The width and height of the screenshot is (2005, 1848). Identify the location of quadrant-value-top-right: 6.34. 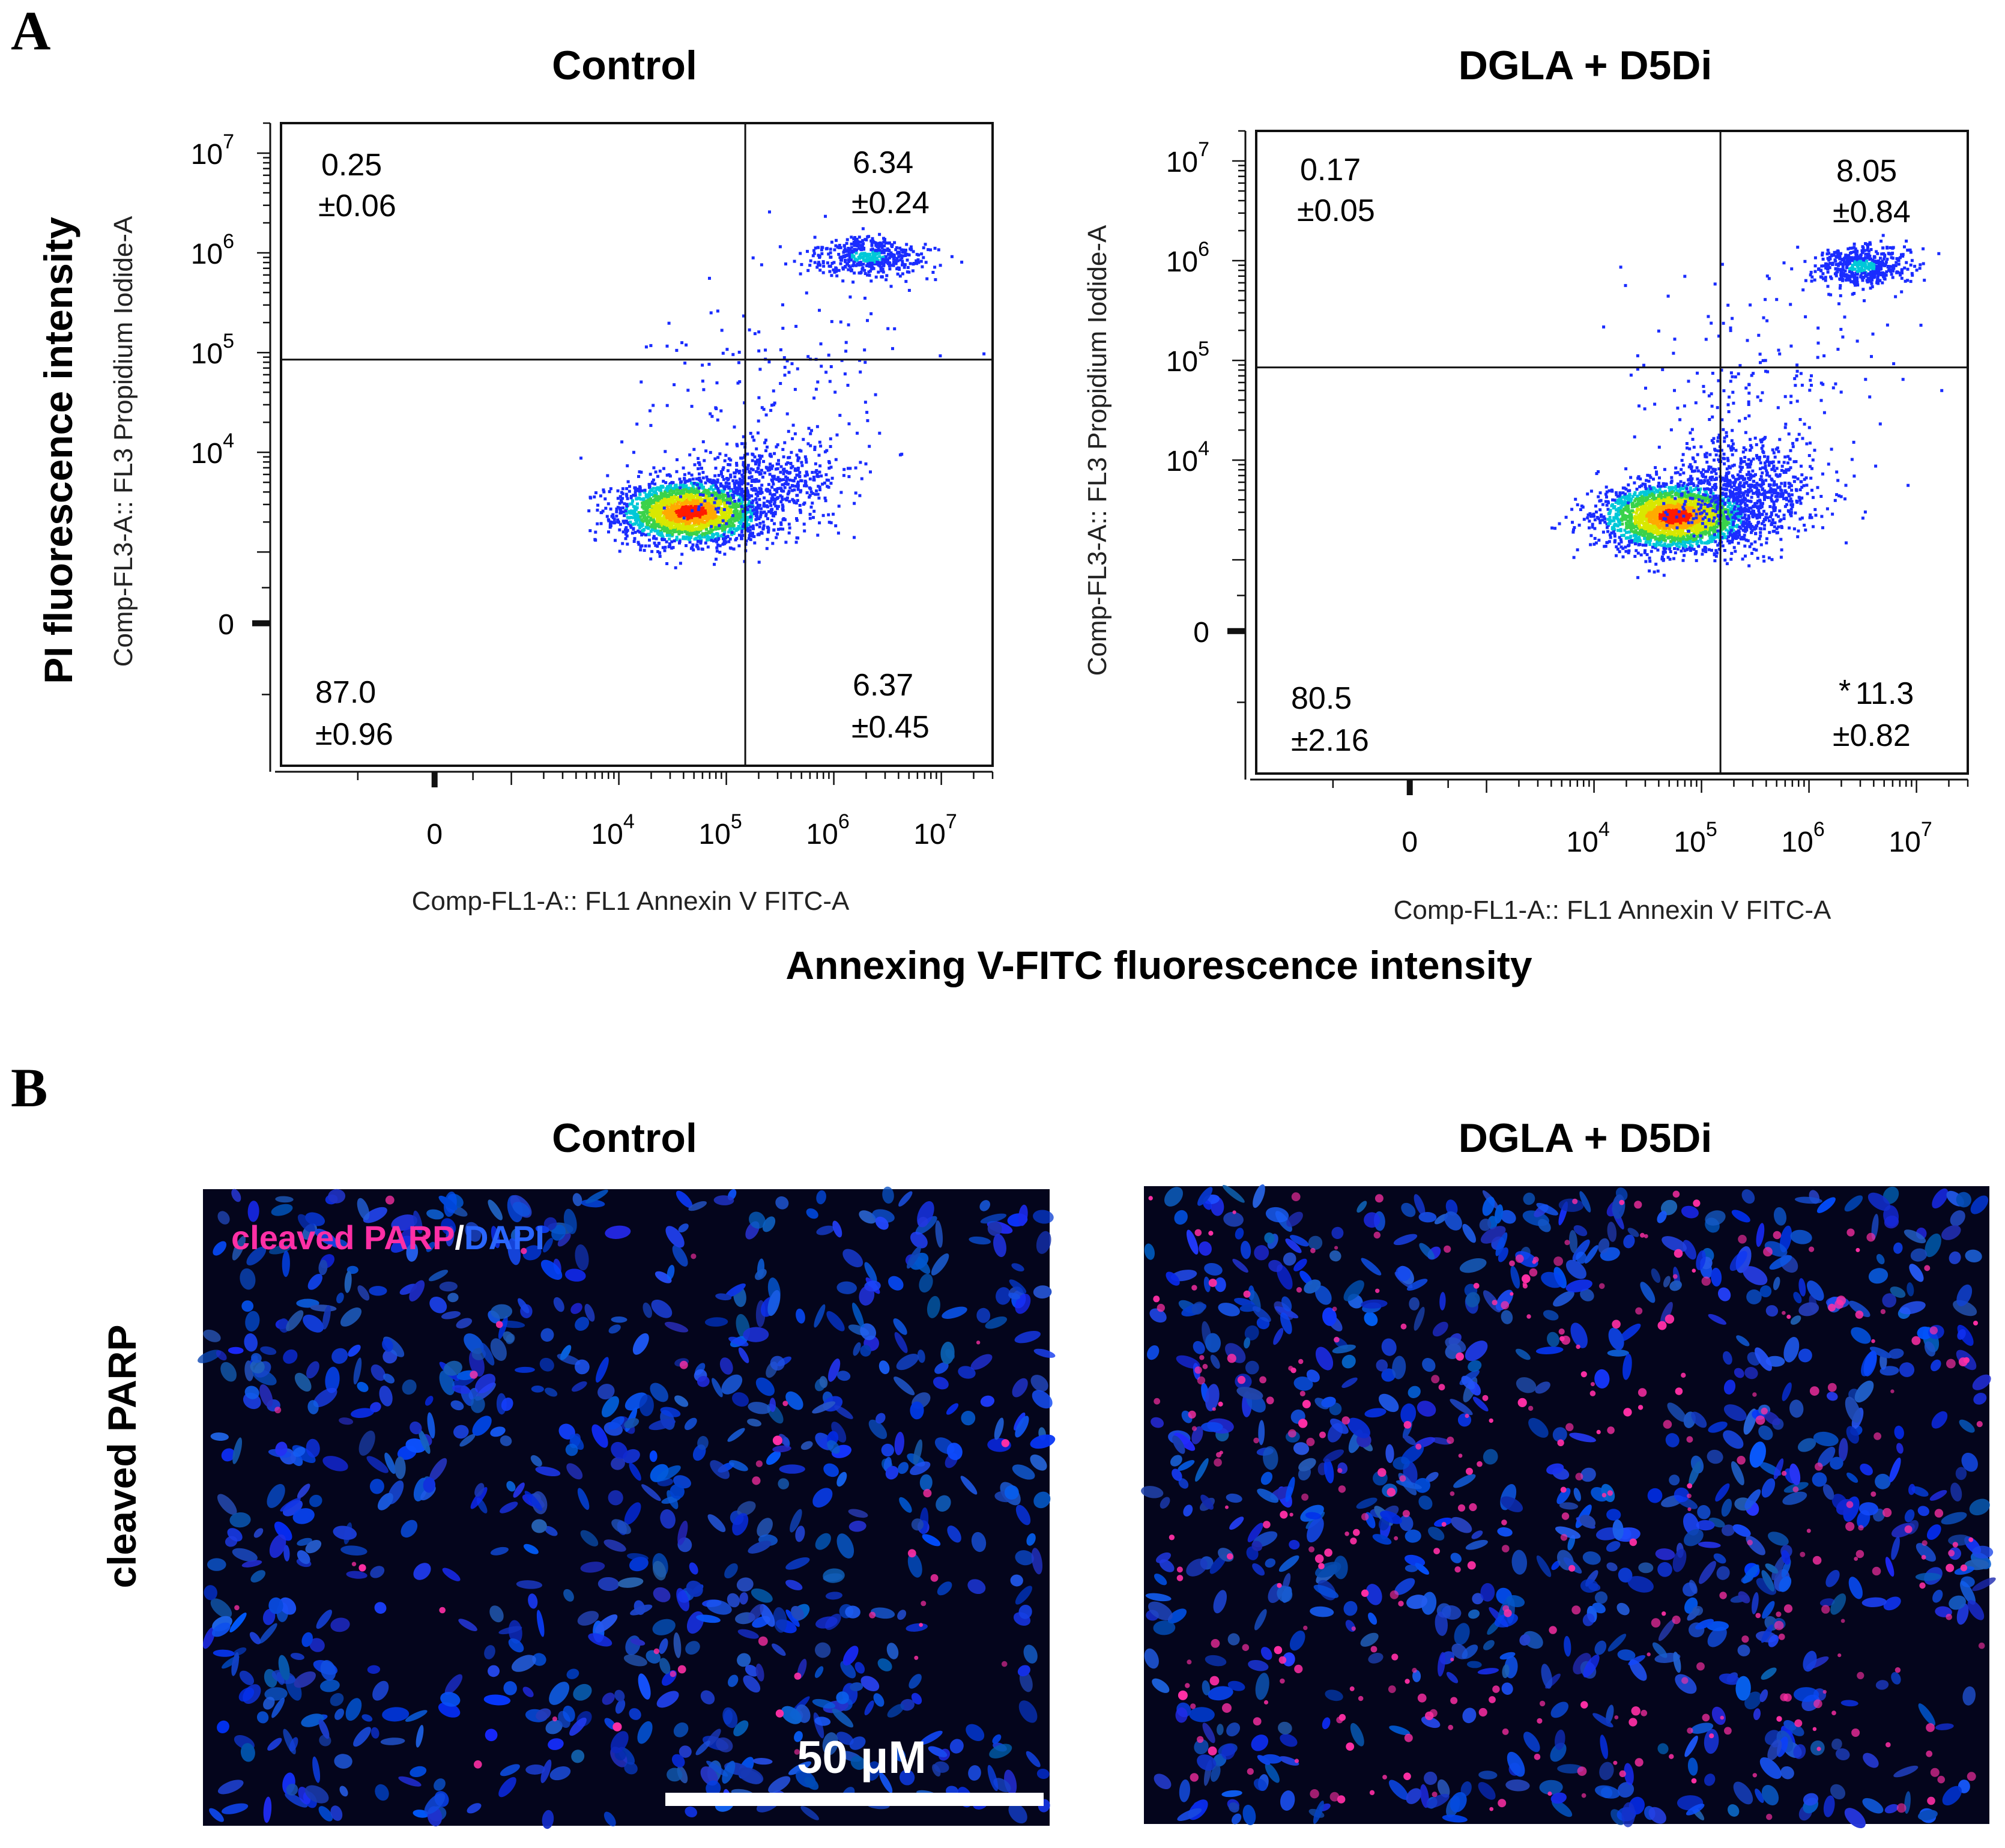
(883, 162).